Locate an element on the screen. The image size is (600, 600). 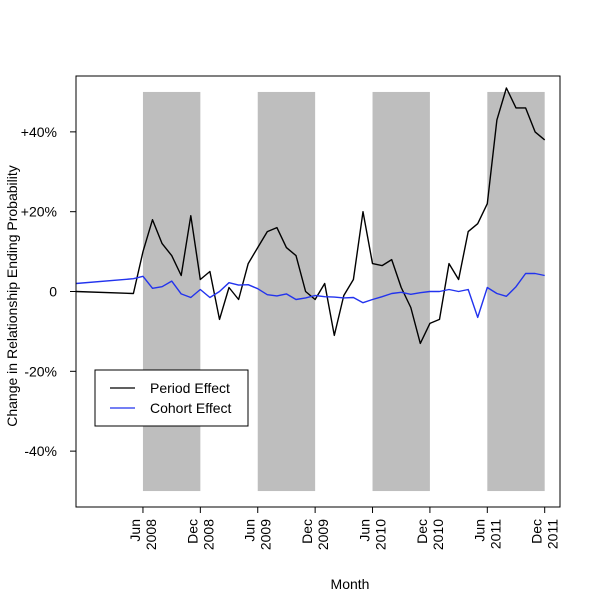
y-axis: -40% -20% 0 +20% +40% is located at coordinates (49, 291).